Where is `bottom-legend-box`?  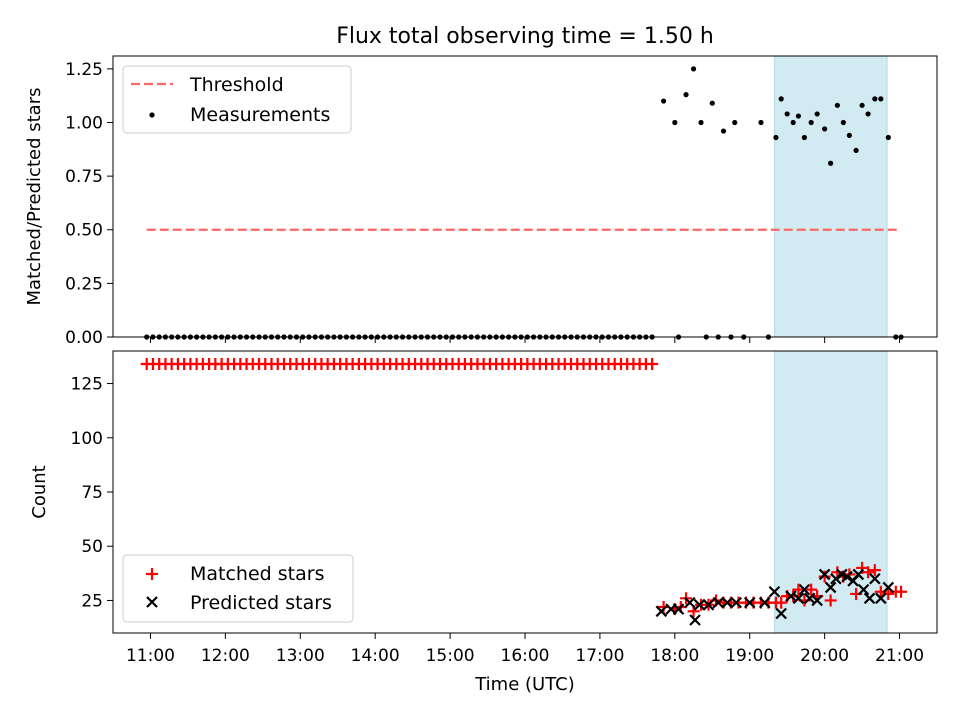
bottom-legend-box is located at coordinates (238, 588).